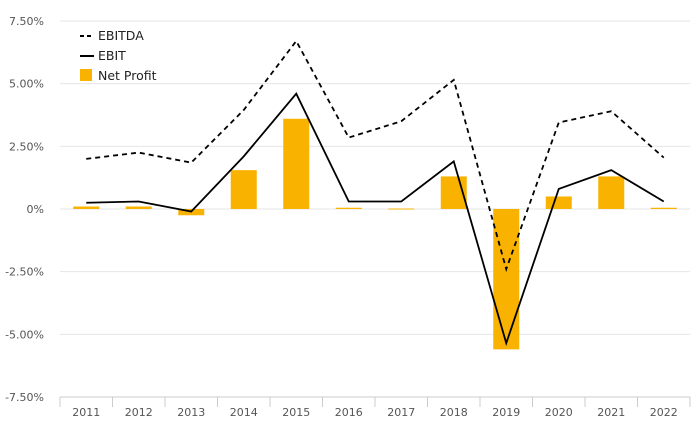  Describe the element at coordinates (24, 397) in the screenshot. I see `y-tick-label: -7.50%` at that location.